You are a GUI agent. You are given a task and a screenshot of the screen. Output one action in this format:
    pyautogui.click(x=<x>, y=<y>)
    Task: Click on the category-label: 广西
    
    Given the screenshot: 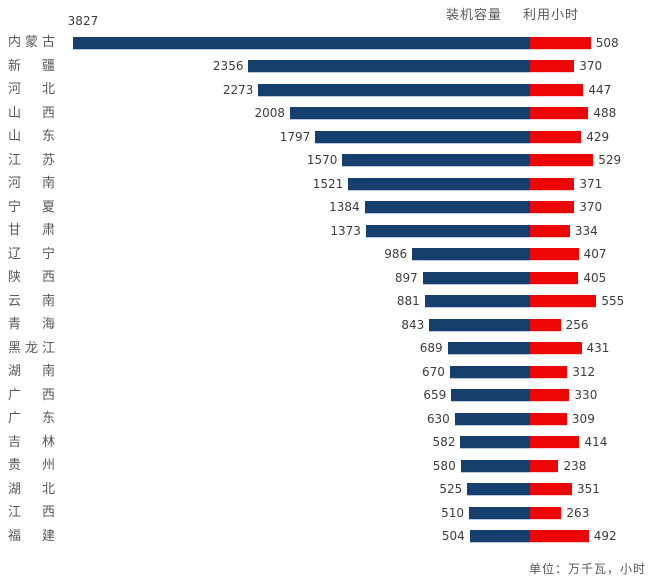 What is the action you would take?
    pyautogui.click(x=31, y=395)
    